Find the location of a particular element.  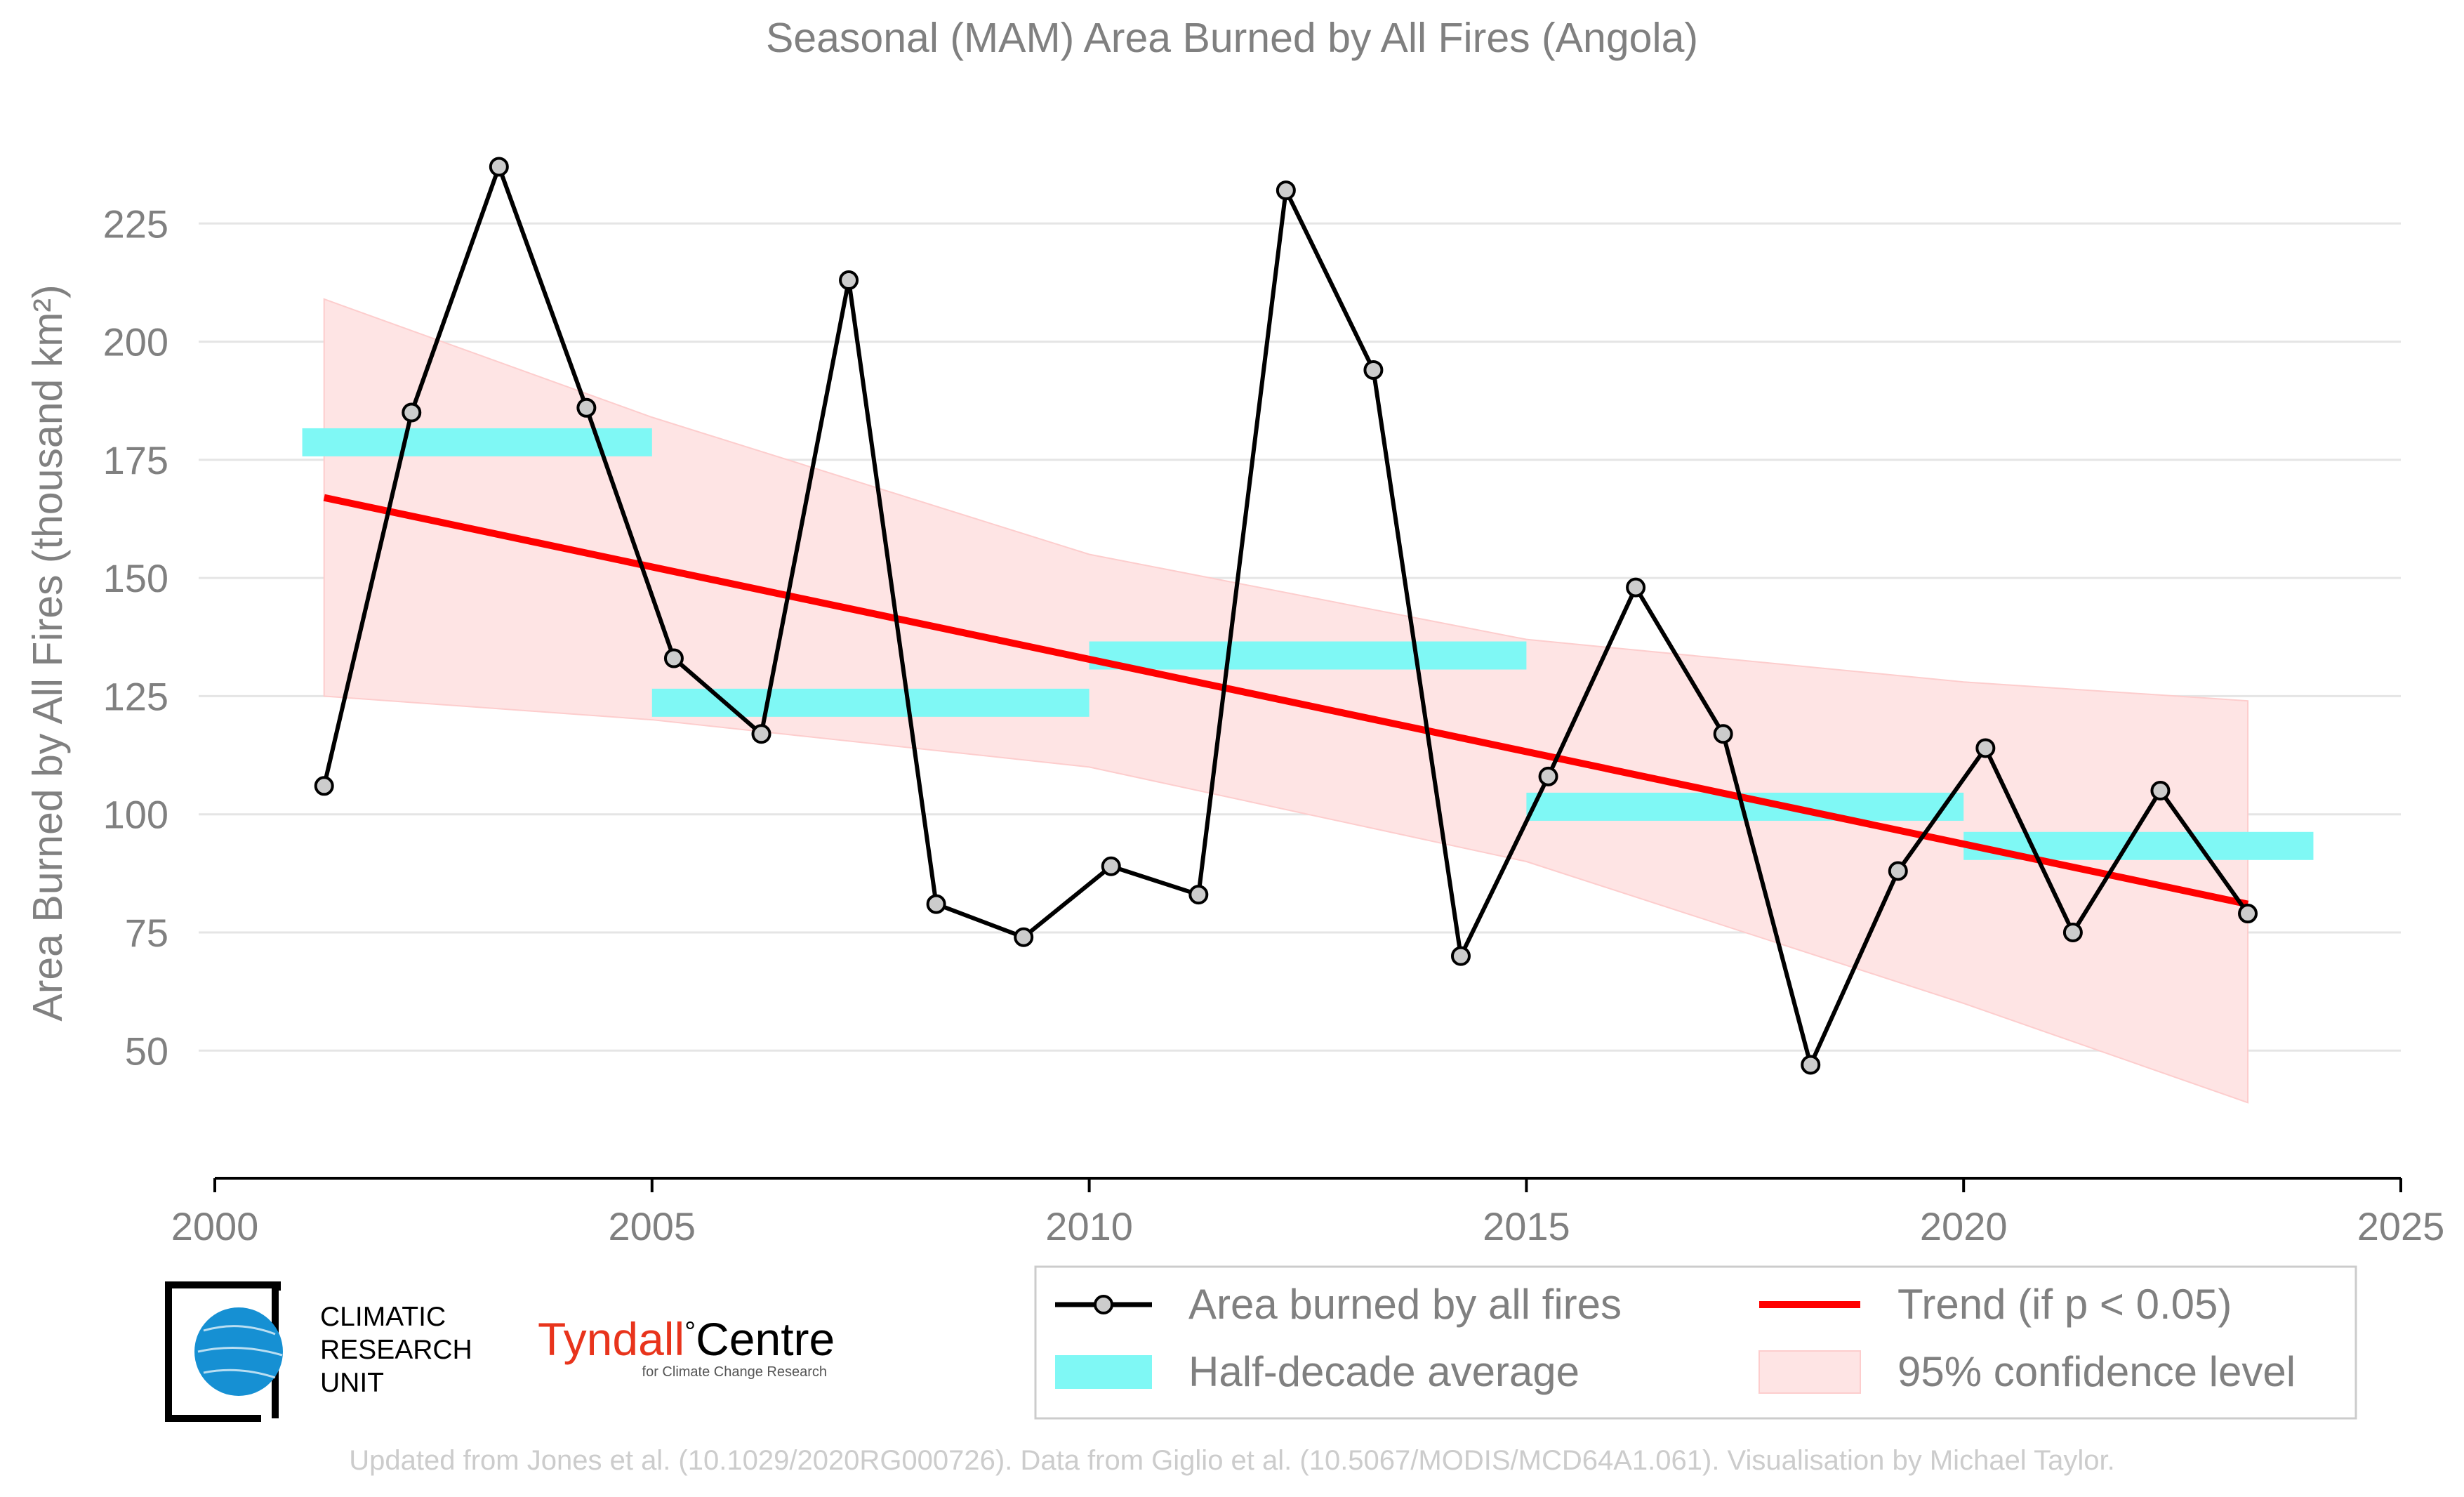

legend-frame is located at coordinates (1696, 1342).